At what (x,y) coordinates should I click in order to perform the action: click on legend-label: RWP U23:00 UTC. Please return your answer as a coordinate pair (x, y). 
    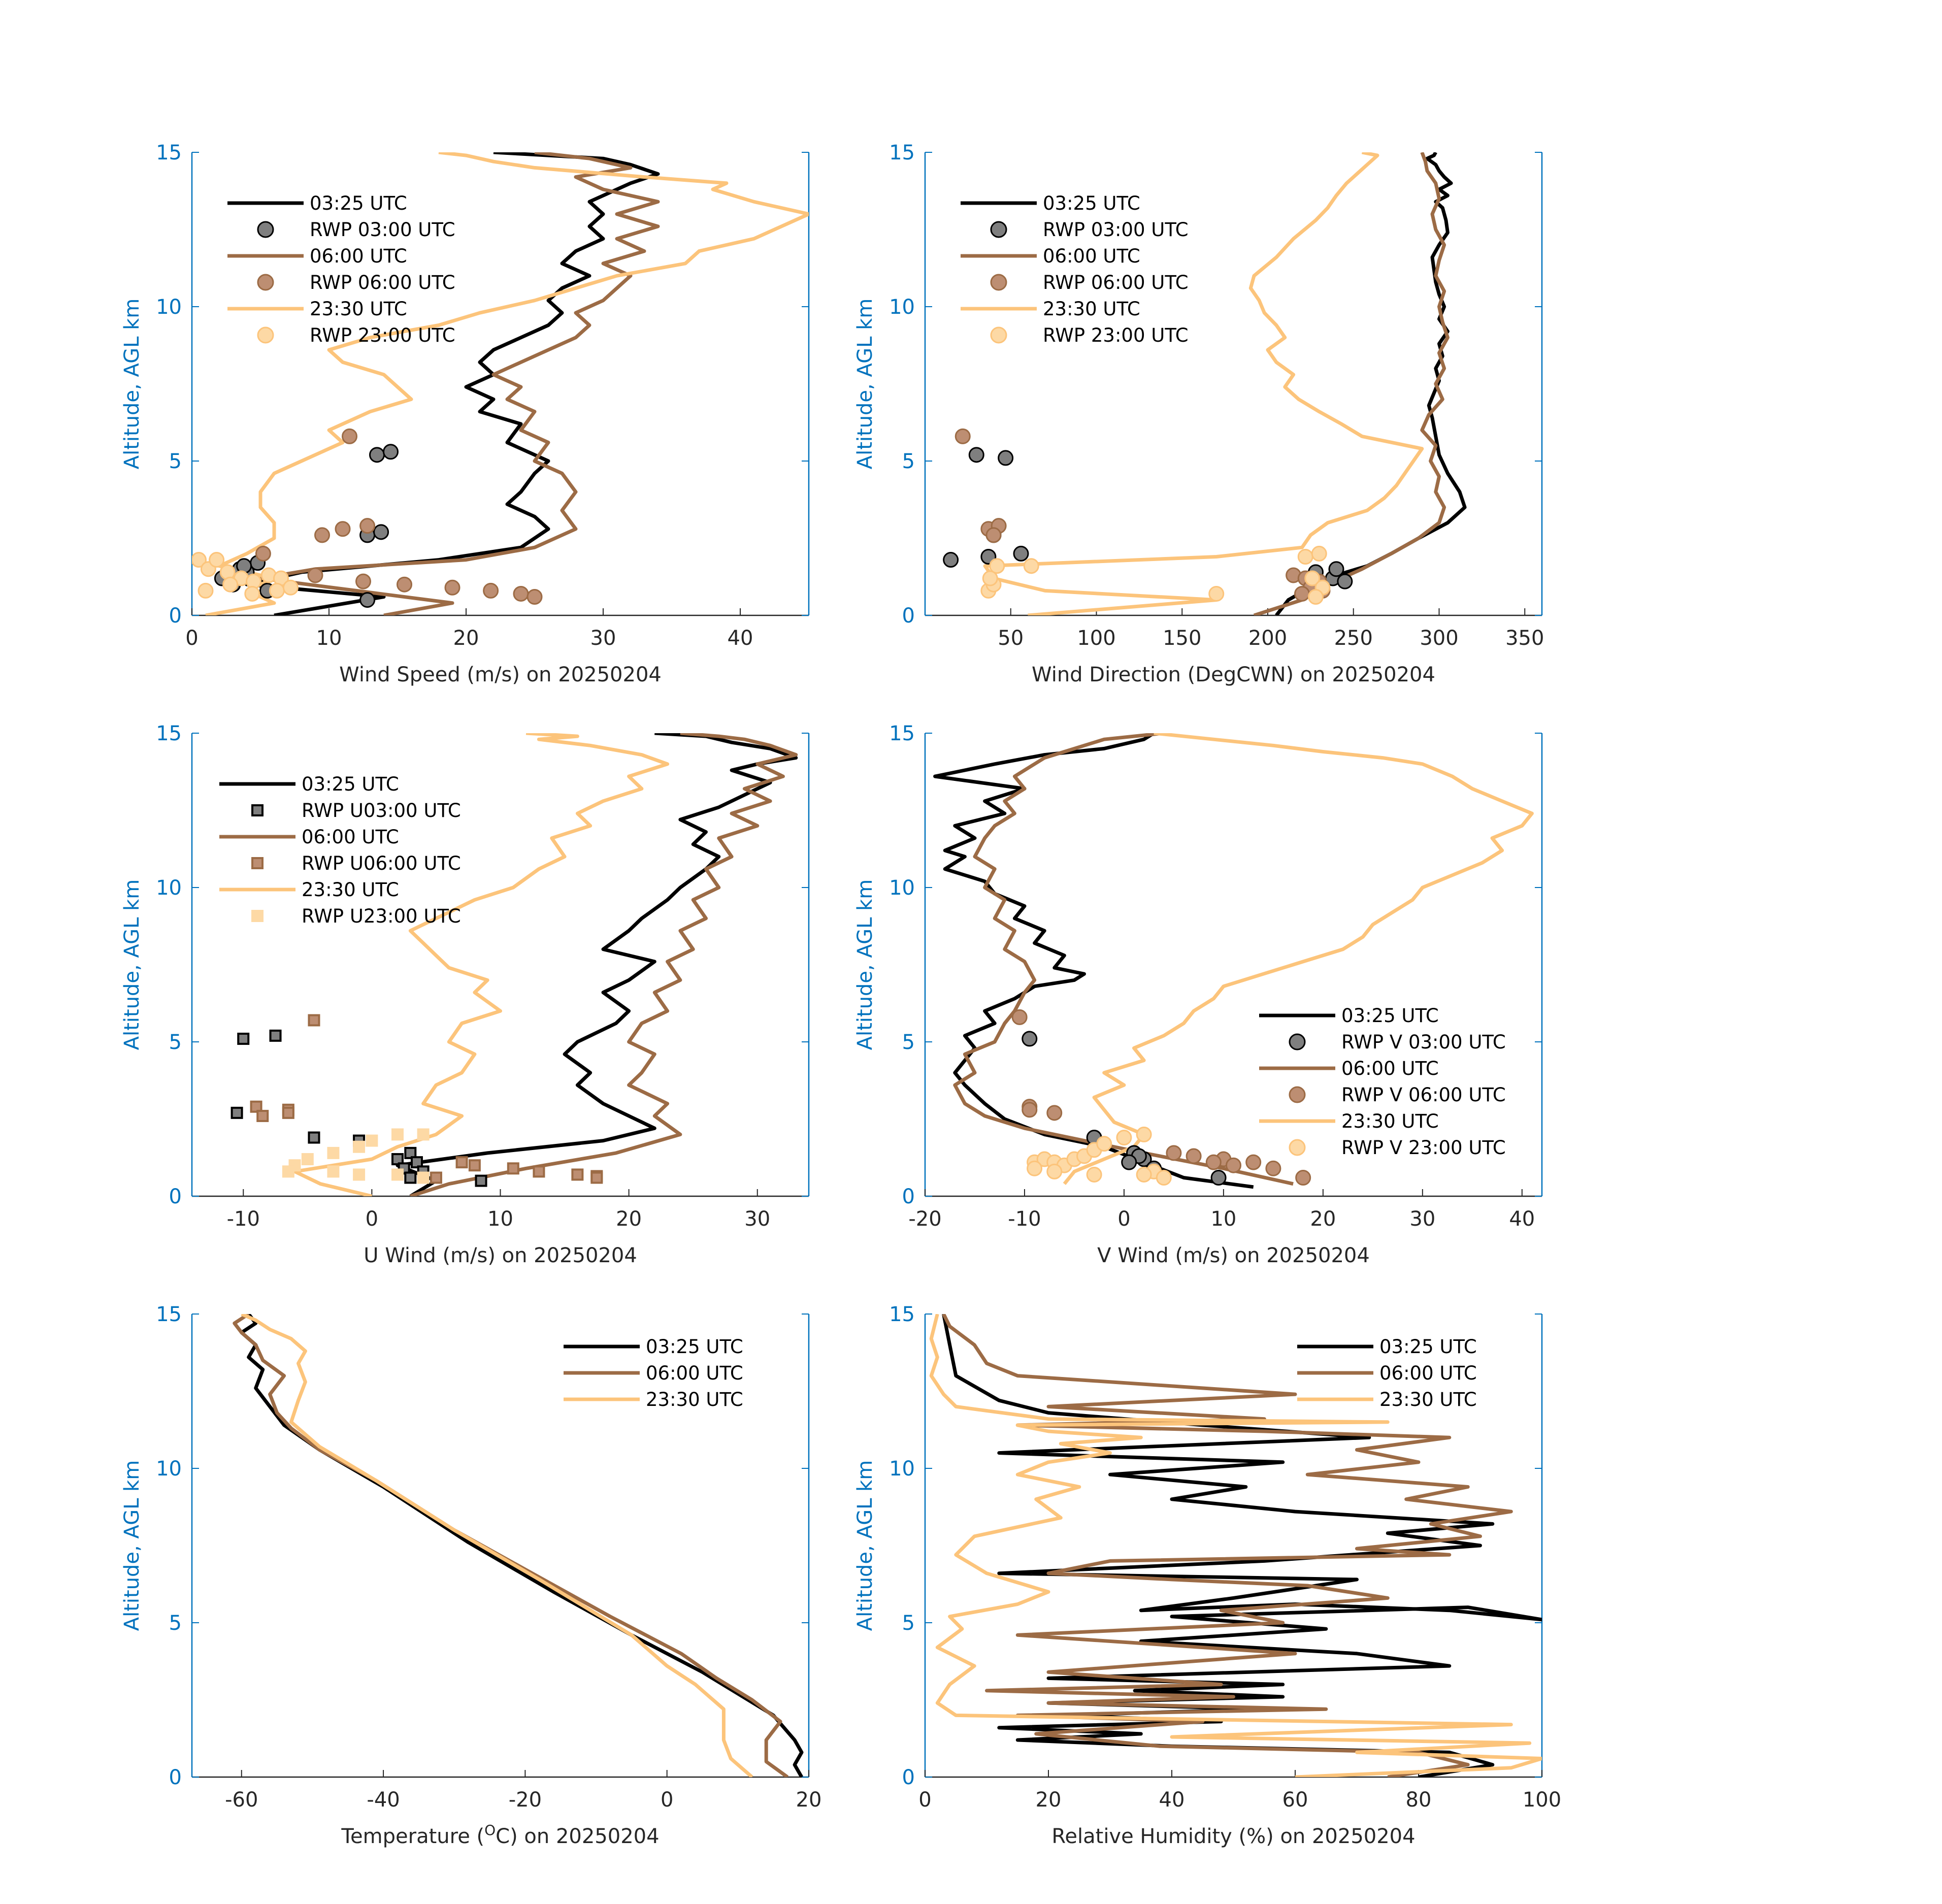
    Looking at the image, I should click on (381, 916).